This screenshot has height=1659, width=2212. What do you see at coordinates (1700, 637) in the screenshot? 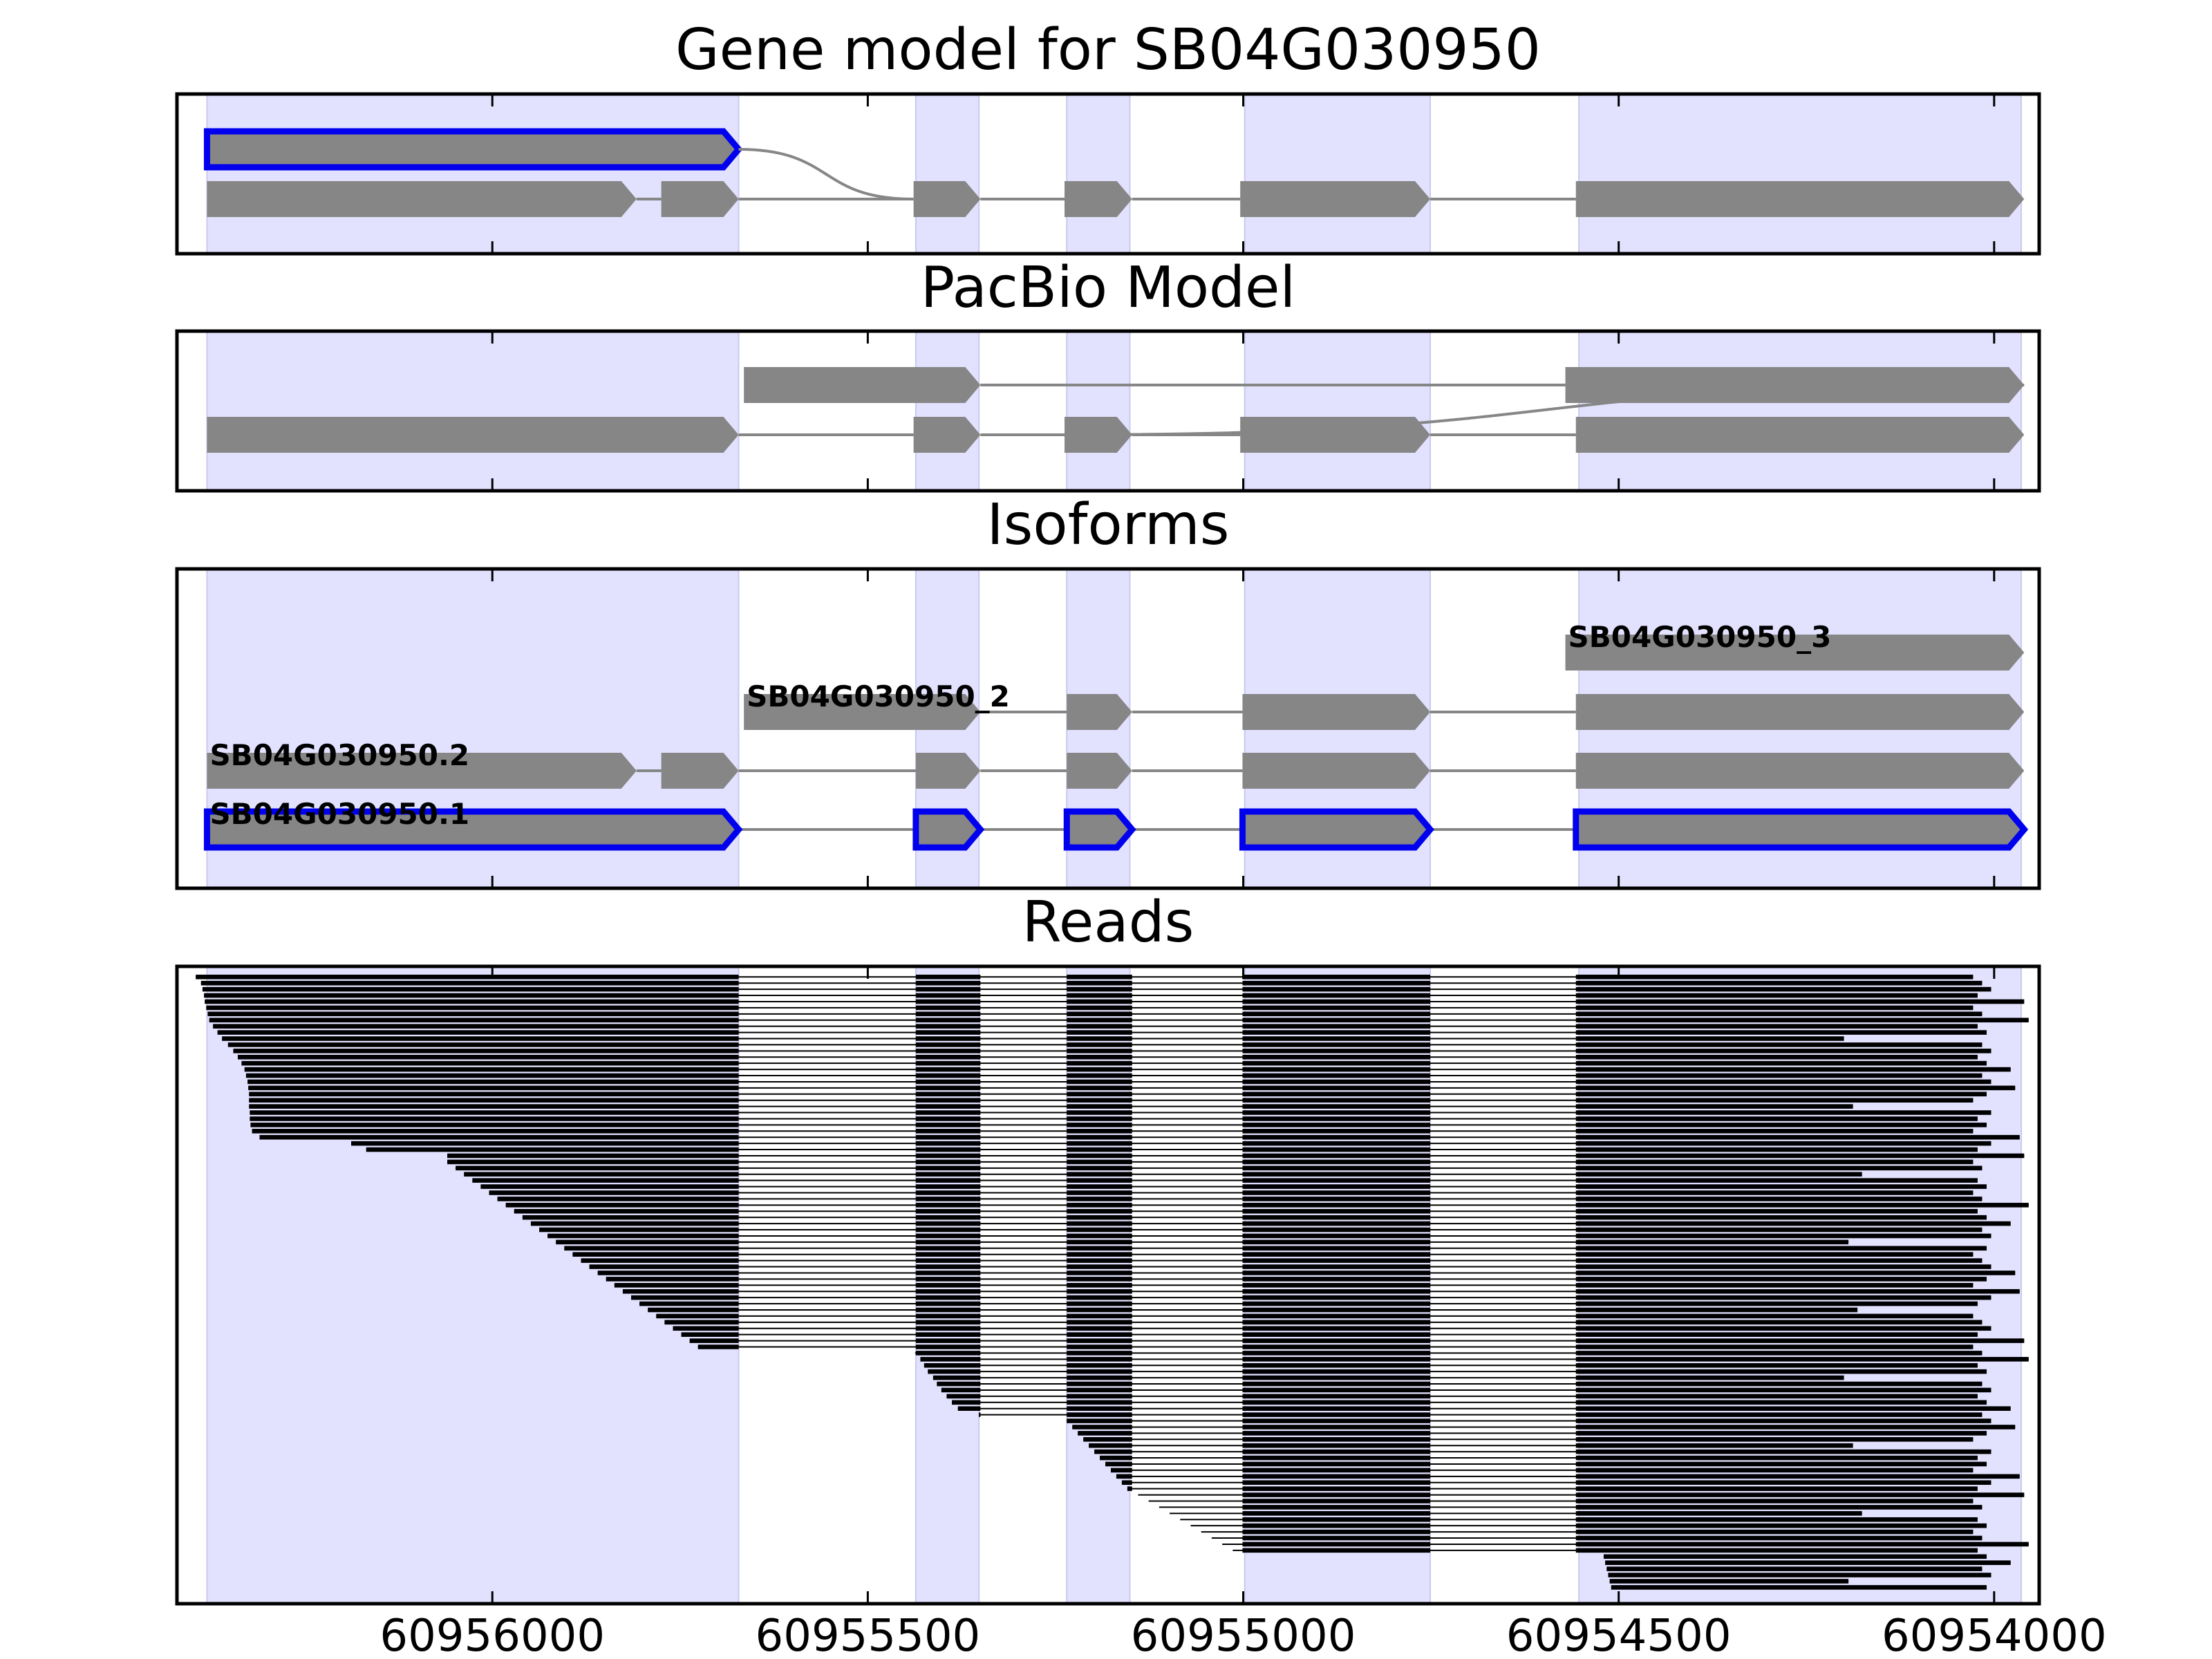
I see `isoform-label: SB04G030950_3` at bounding box center [1700, 637].